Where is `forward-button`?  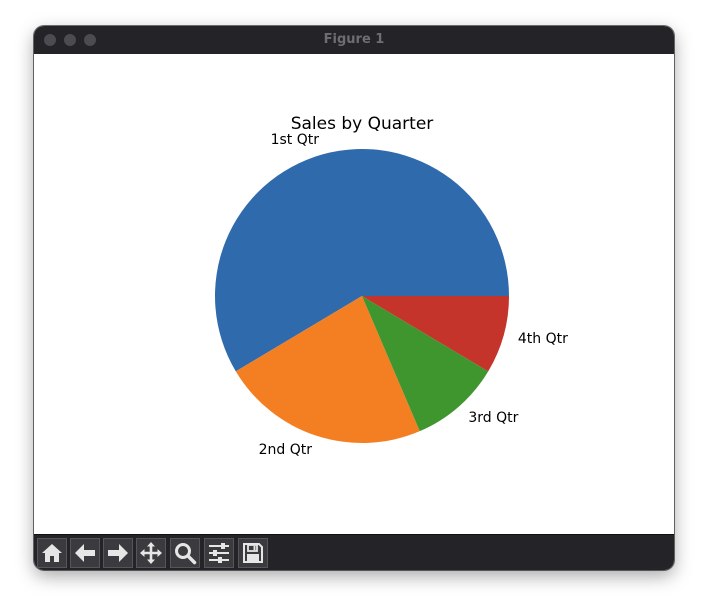
forward-button is located at coordinates (118, 553).